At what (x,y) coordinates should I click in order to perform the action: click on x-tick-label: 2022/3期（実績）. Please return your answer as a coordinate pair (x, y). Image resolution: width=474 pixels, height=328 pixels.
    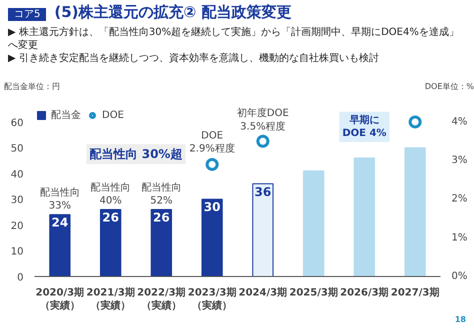
    Looking at the image, I should click on (161, 299).